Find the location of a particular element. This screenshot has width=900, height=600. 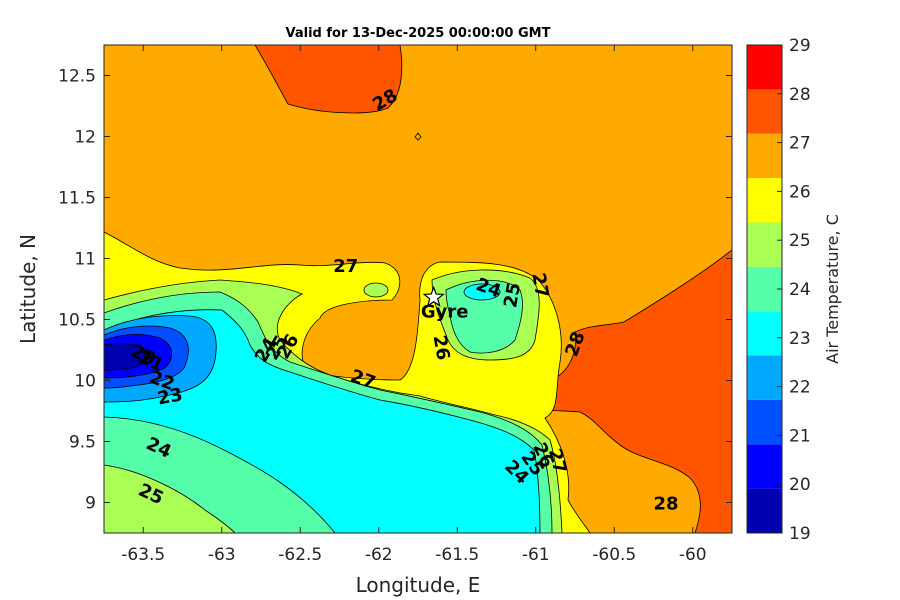

colorbar-tick-label: 28 is located at coordinates (800, 95).